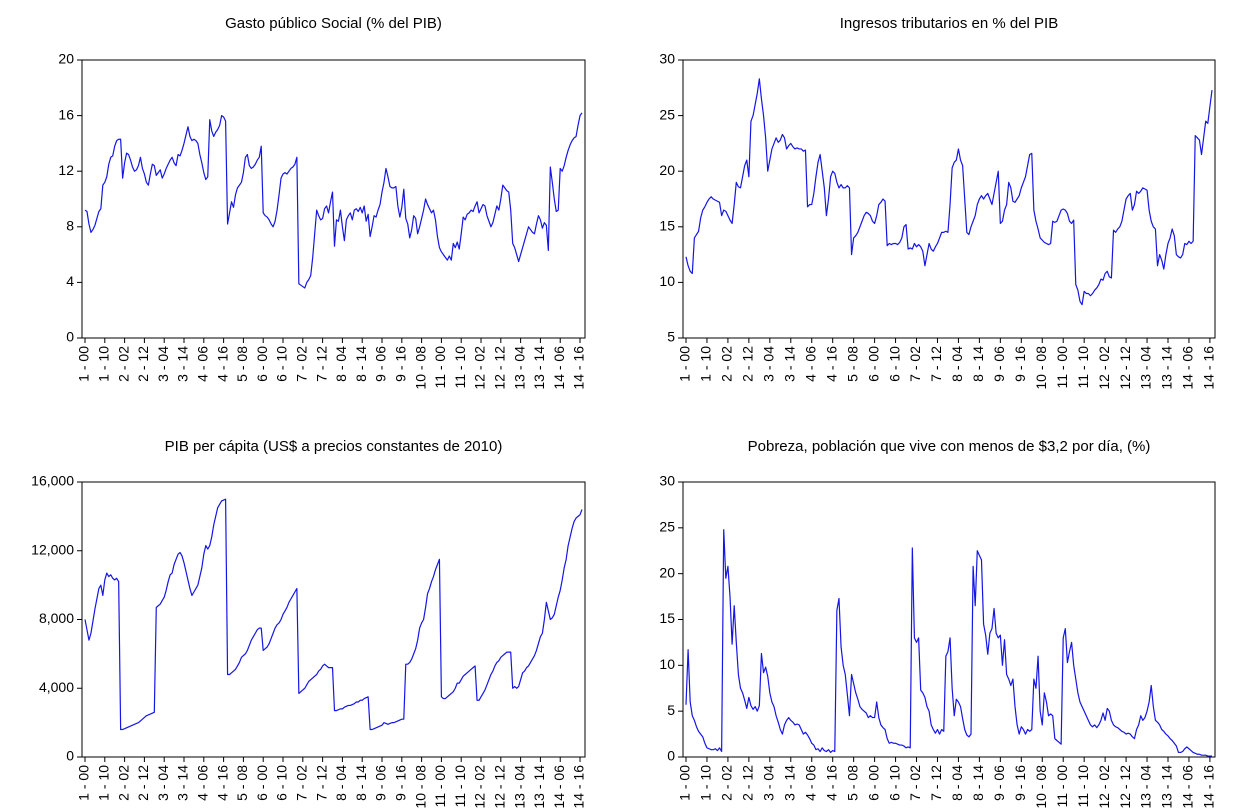 This screenshot has height=812, width=1233. What do you see at coordinates (667, 664) in the screenshot?
I see `y-tick-label: 10` at bounding box center [667, 664].